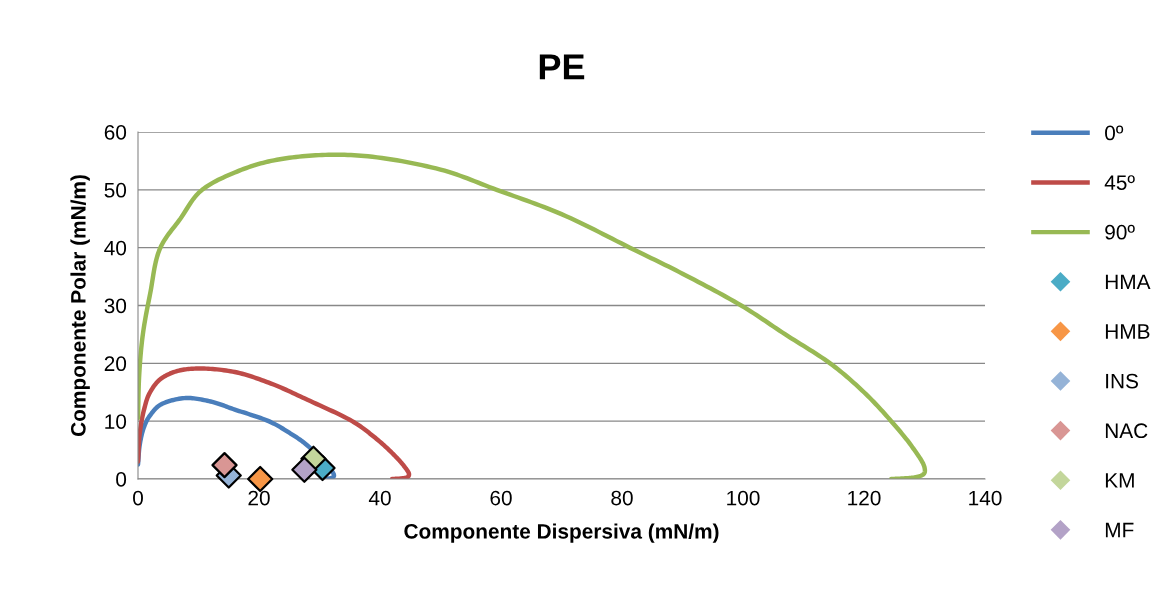 The height and width of the screenshot is (603, 1171). Describe the element at coordinates (1119, 480) in the screenshot. I see `legend-label: KM` at that location.